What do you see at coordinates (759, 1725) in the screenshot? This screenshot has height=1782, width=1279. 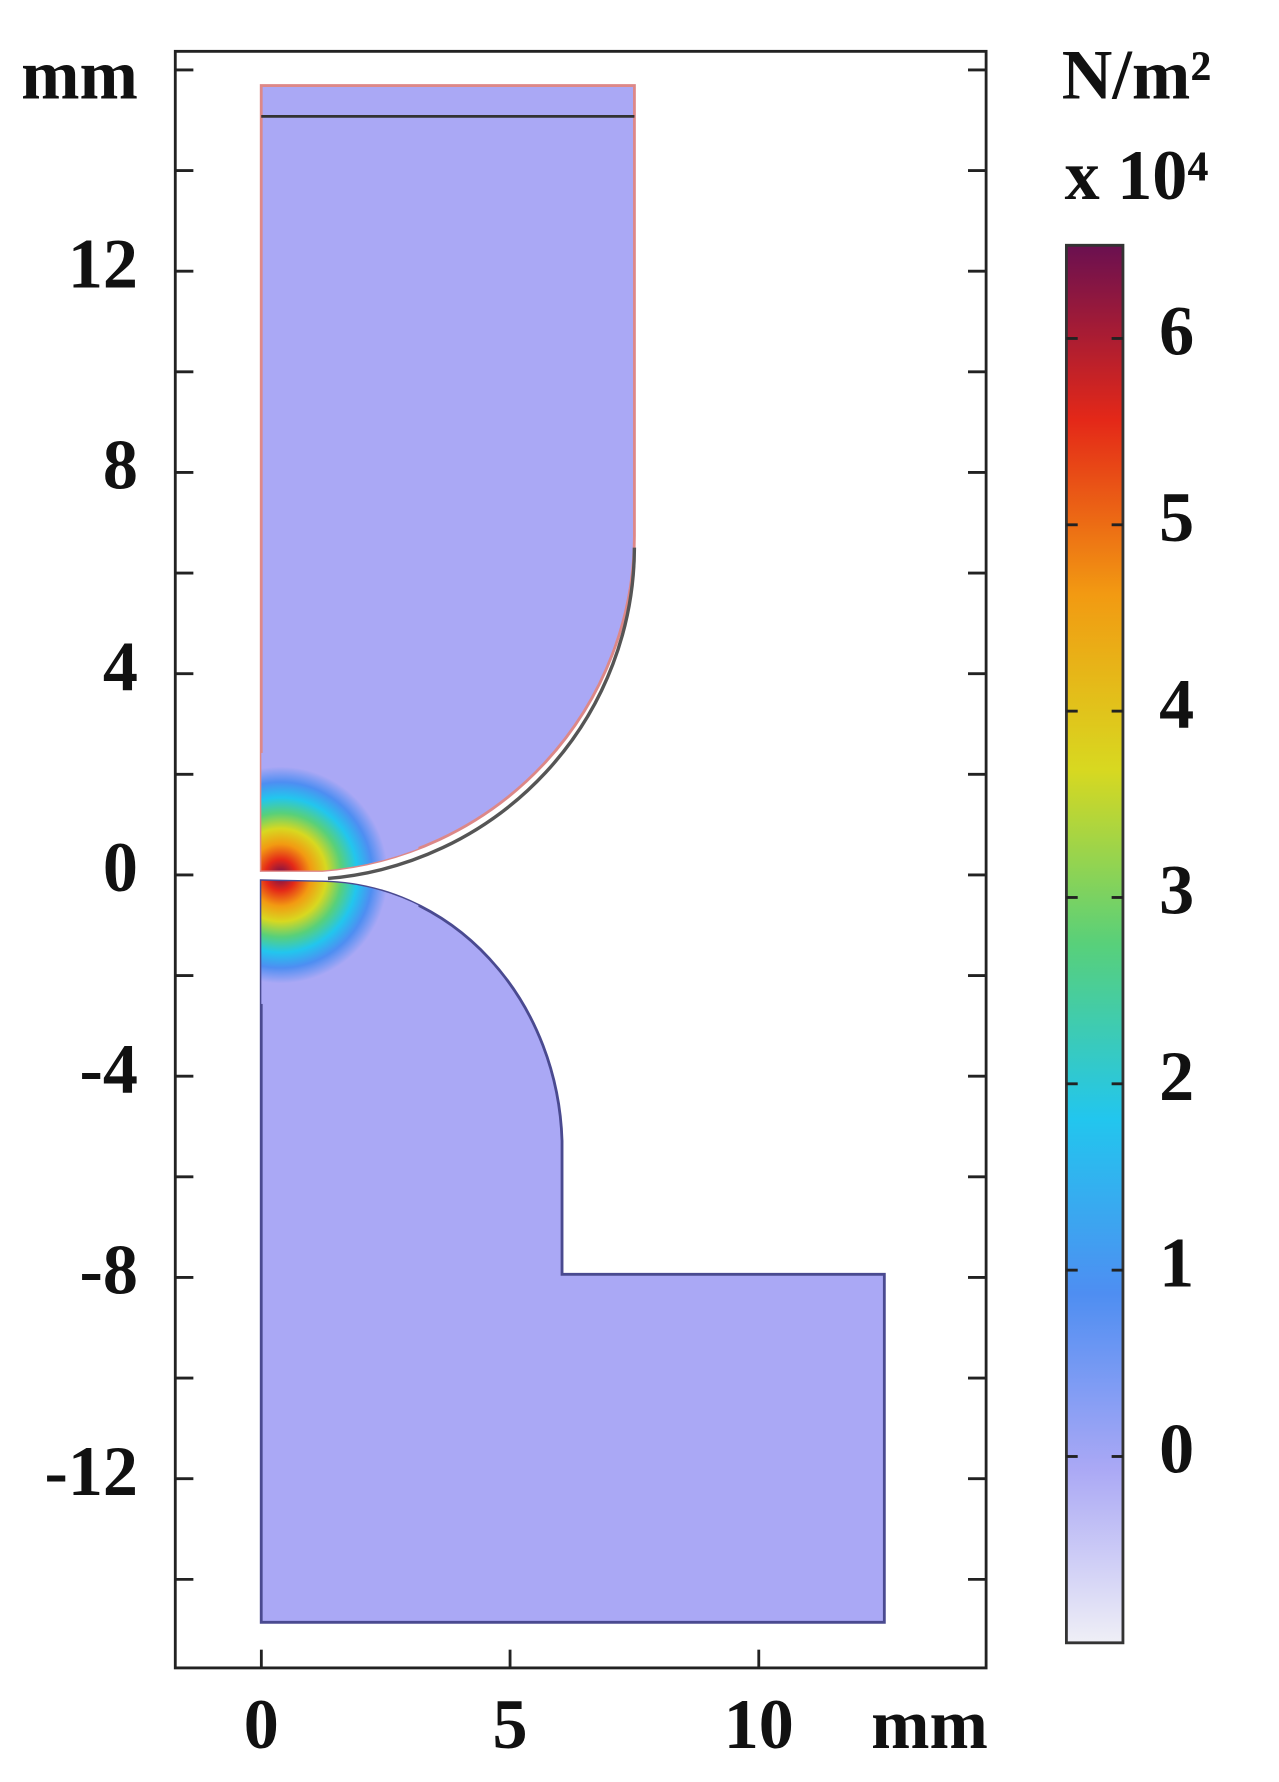 I see `x-tick-label: 10` at bounding box center [759, 1725].